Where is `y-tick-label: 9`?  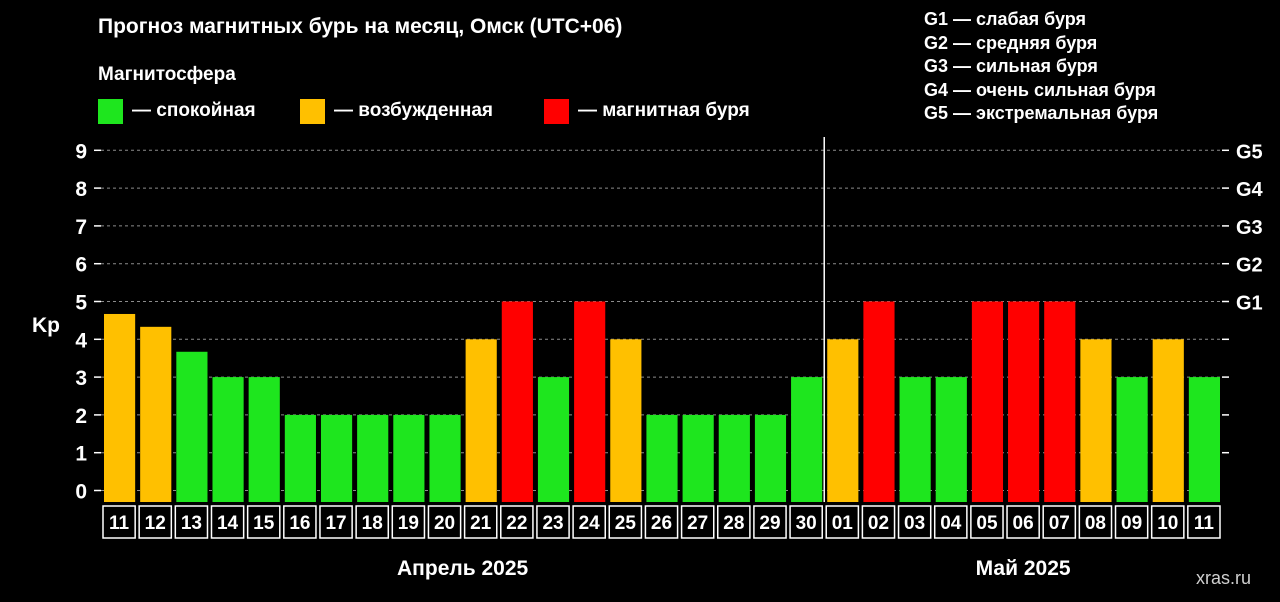
y-tick-label: 9 is located at coordinates (81, 151).